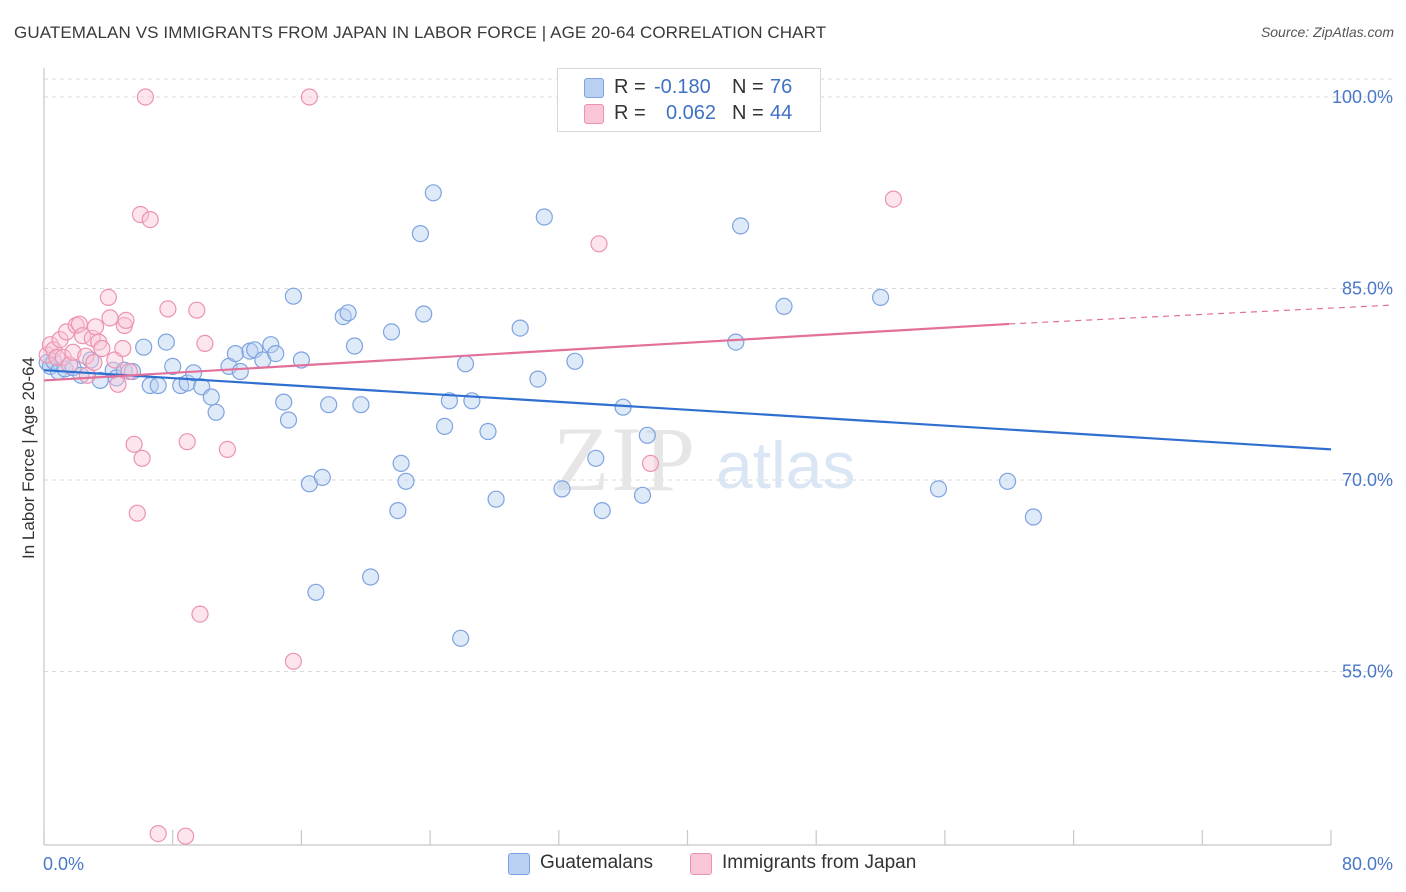 The image size is (1406, 892). What do you see at coordinates (630, 113) in the screenshot?
I see `legend-r-label: R =` at bounding box center [630, 113].